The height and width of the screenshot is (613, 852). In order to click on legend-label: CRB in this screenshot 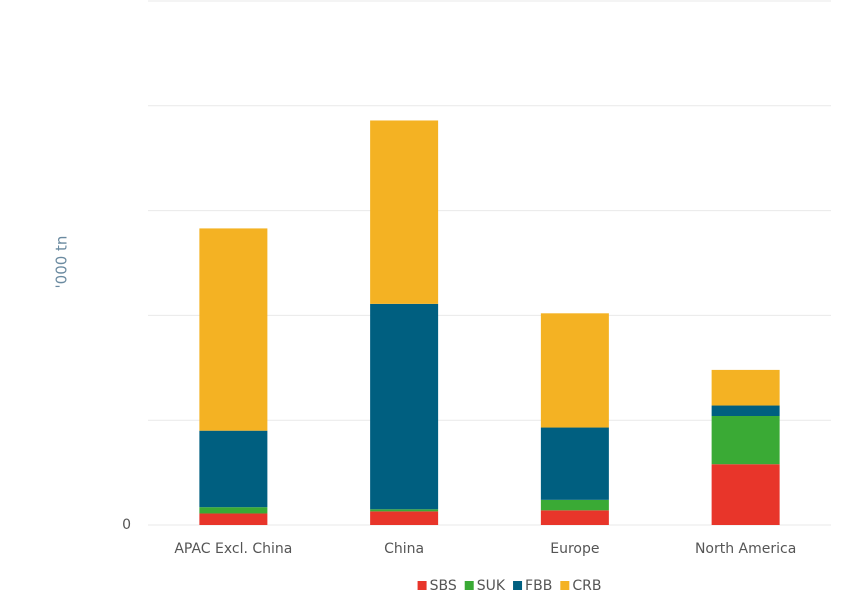, I will do `click(586, 586)`.